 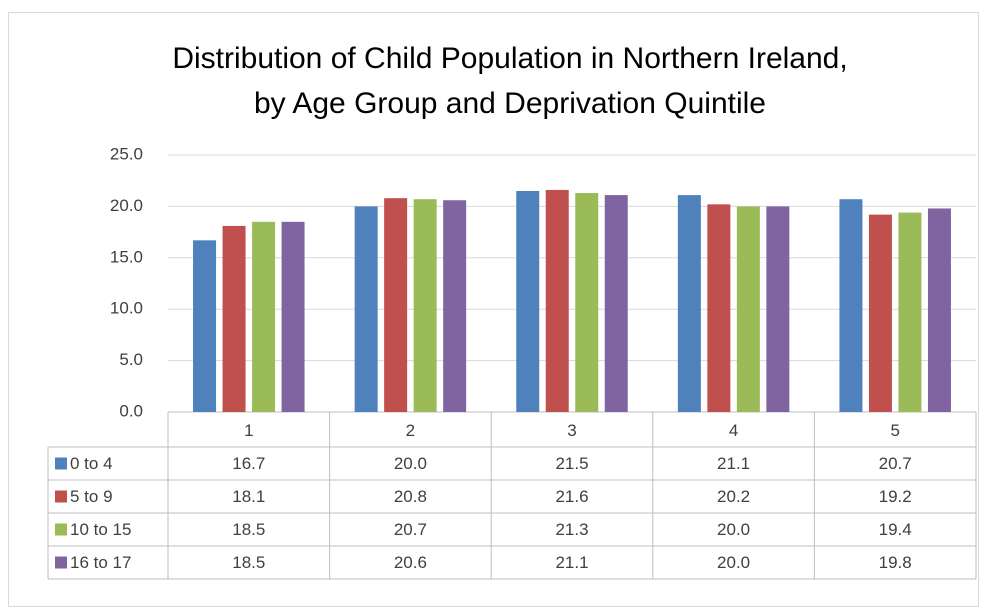 What do you see at coordinates (100, 529) in the screenshot?
I see `legend-label: 10 to 15` at bounding box center [100, 529].